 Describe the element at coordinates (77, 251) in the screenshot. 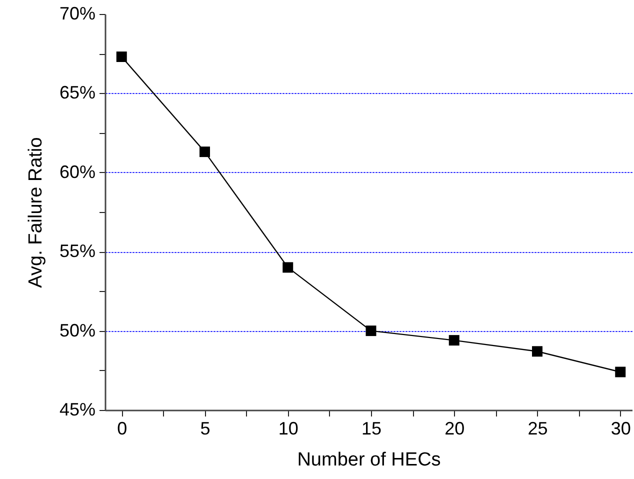

I see `y-tick-label: 55%` at that location.